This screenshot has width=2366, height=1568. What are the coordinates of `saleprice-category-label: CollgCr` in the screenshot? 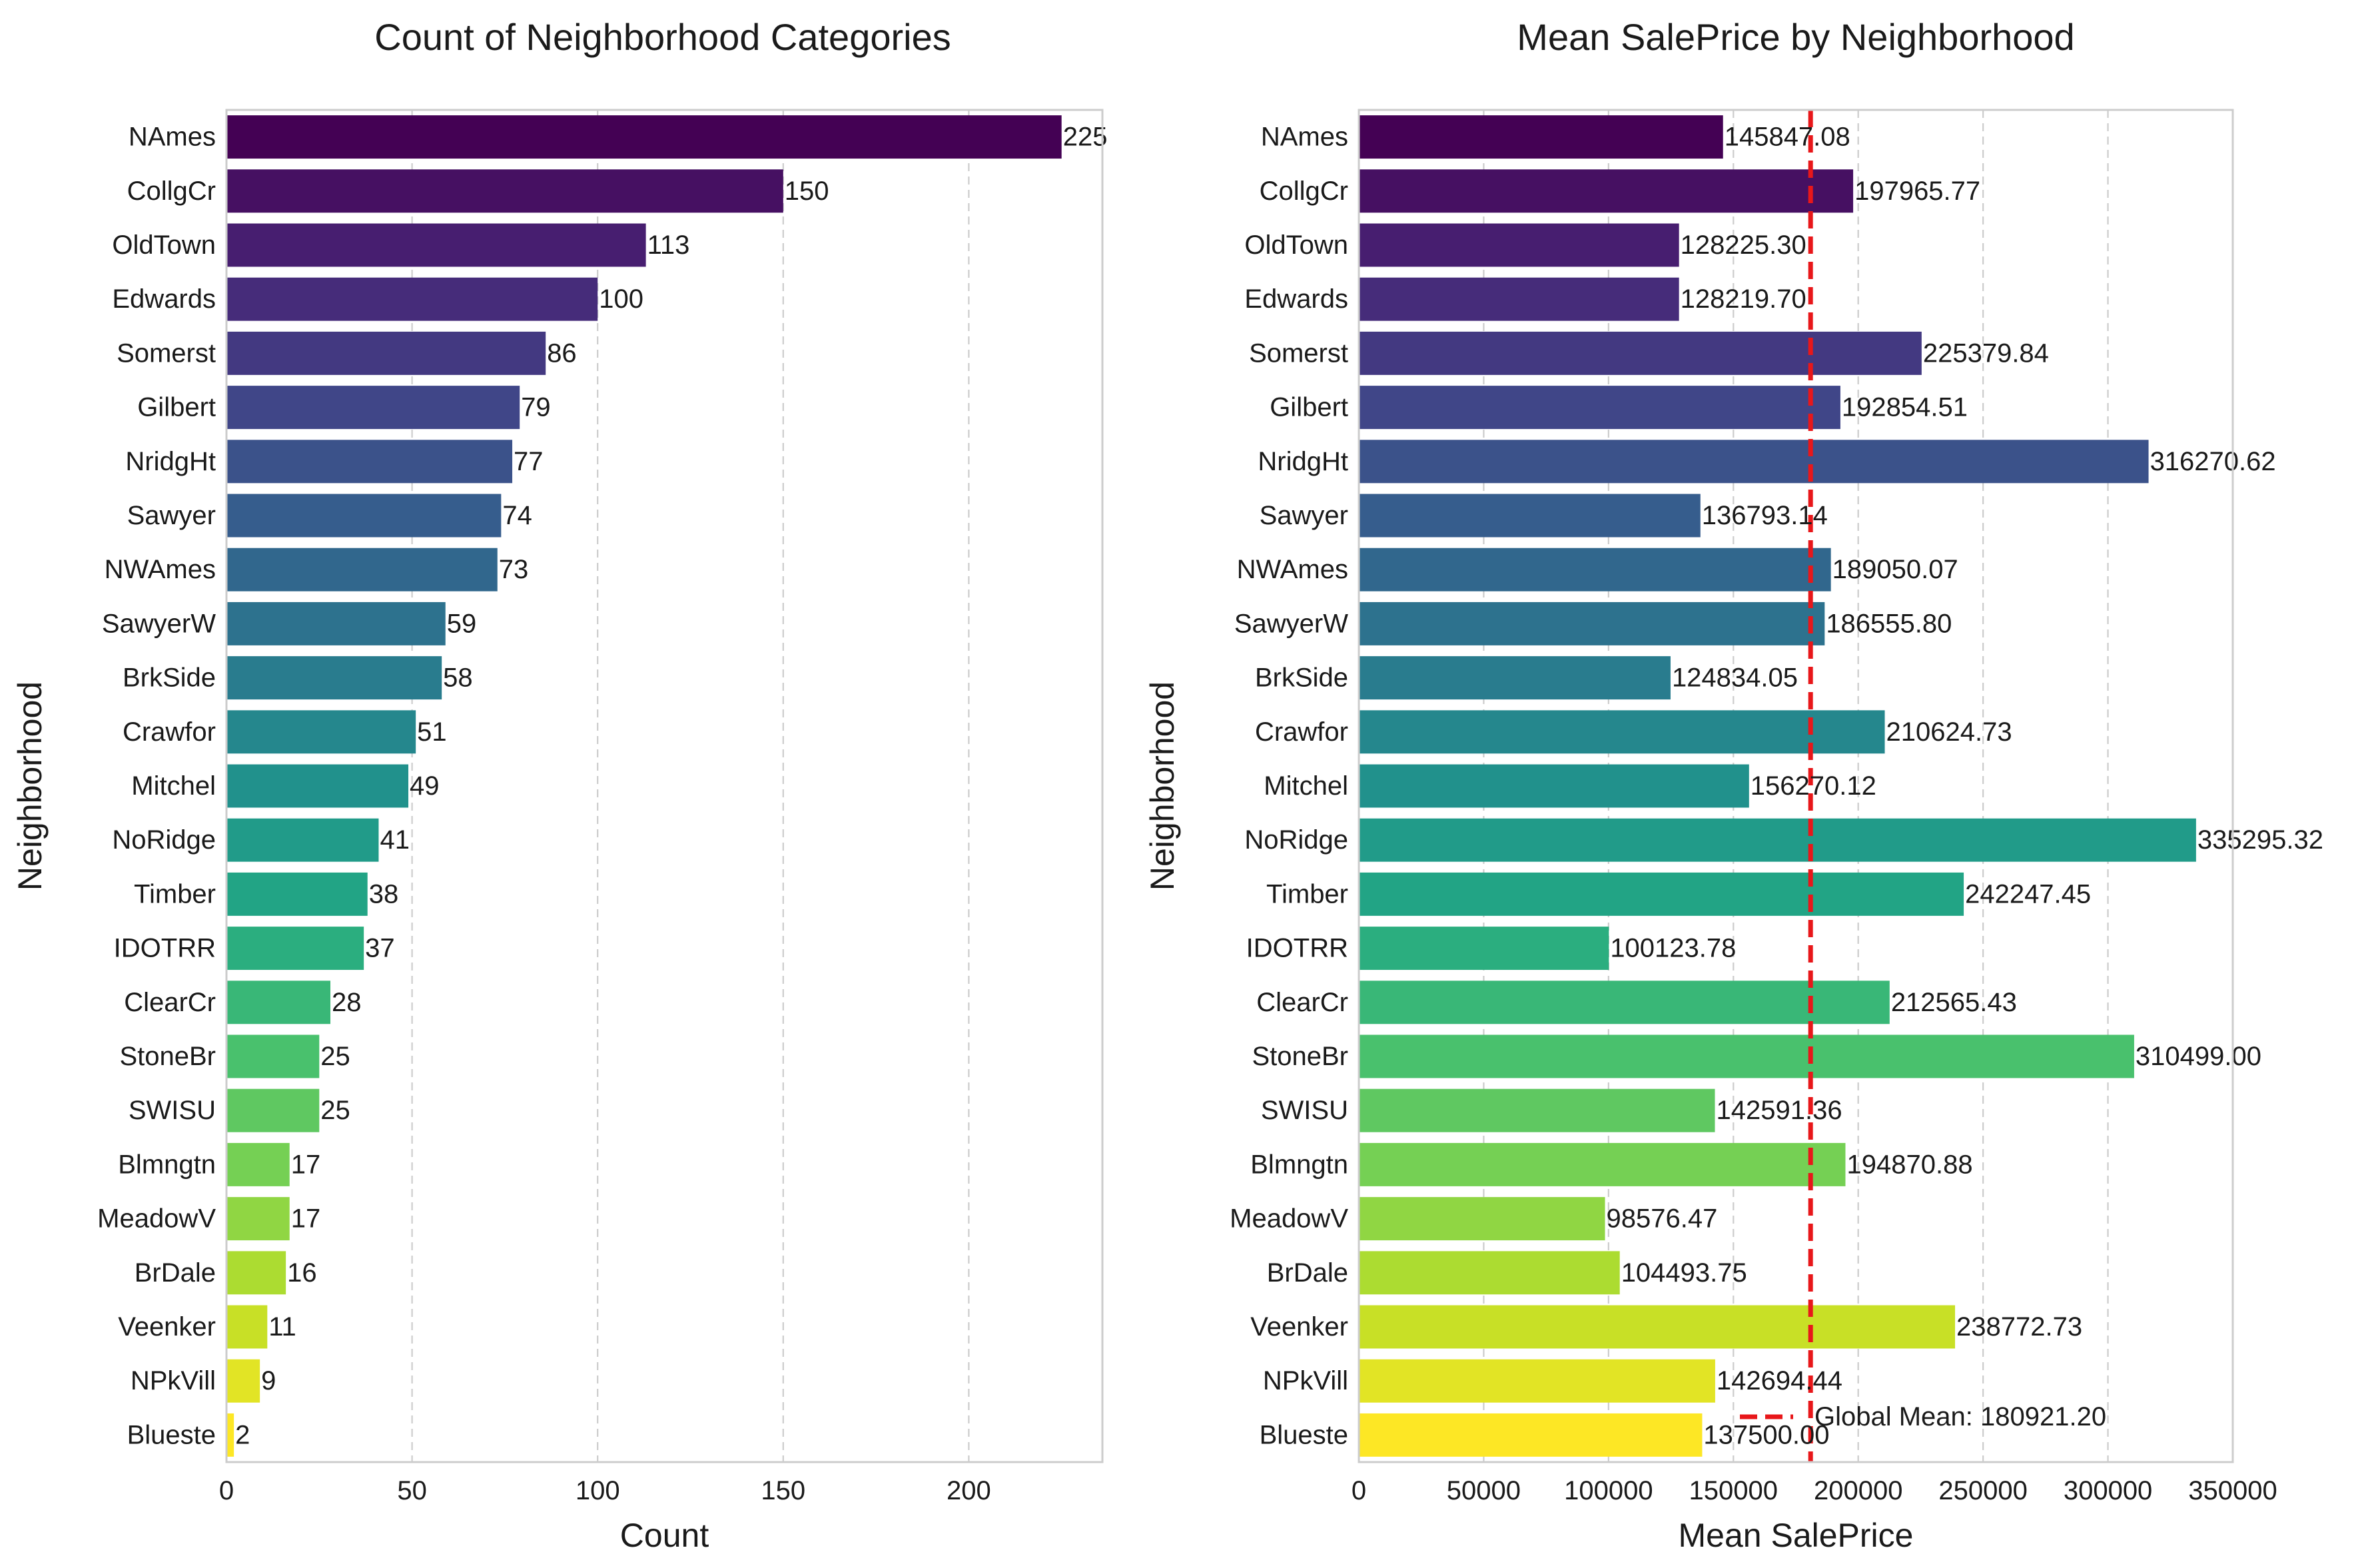 It's located at (1304, 191).